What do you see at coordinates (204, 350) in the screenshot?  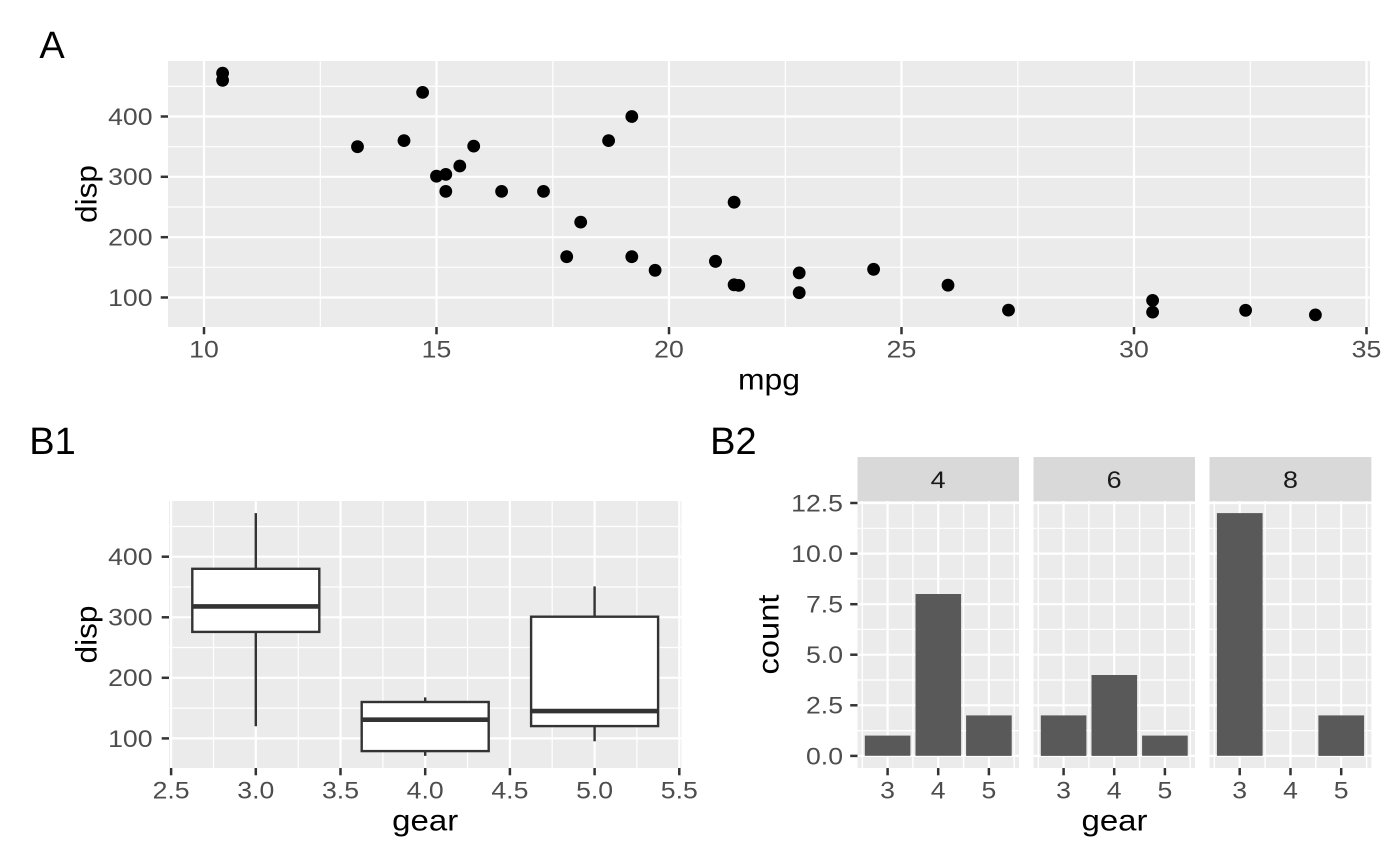 I see `svg-text: 10` at bounding box center [204, 350].